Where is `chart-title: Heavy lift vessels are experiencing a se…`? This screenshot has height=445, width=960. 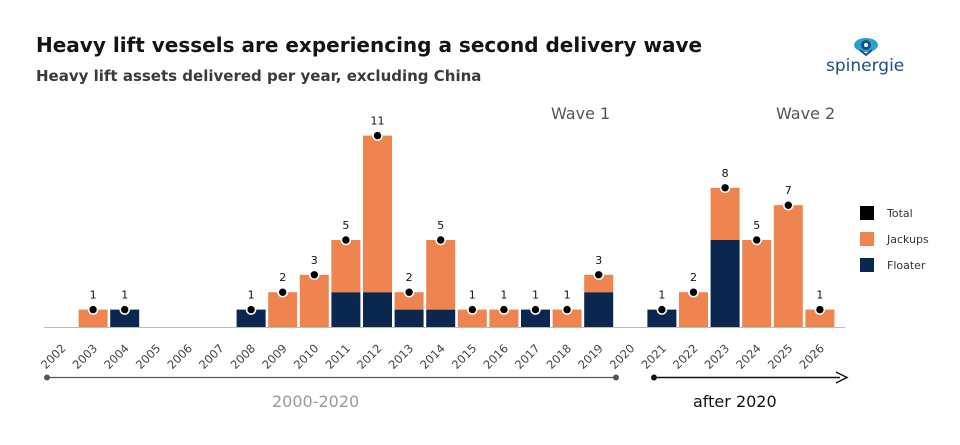 chart-title: Heavy lift vessels are experiencing a se… is located at coordinates (369, 45).